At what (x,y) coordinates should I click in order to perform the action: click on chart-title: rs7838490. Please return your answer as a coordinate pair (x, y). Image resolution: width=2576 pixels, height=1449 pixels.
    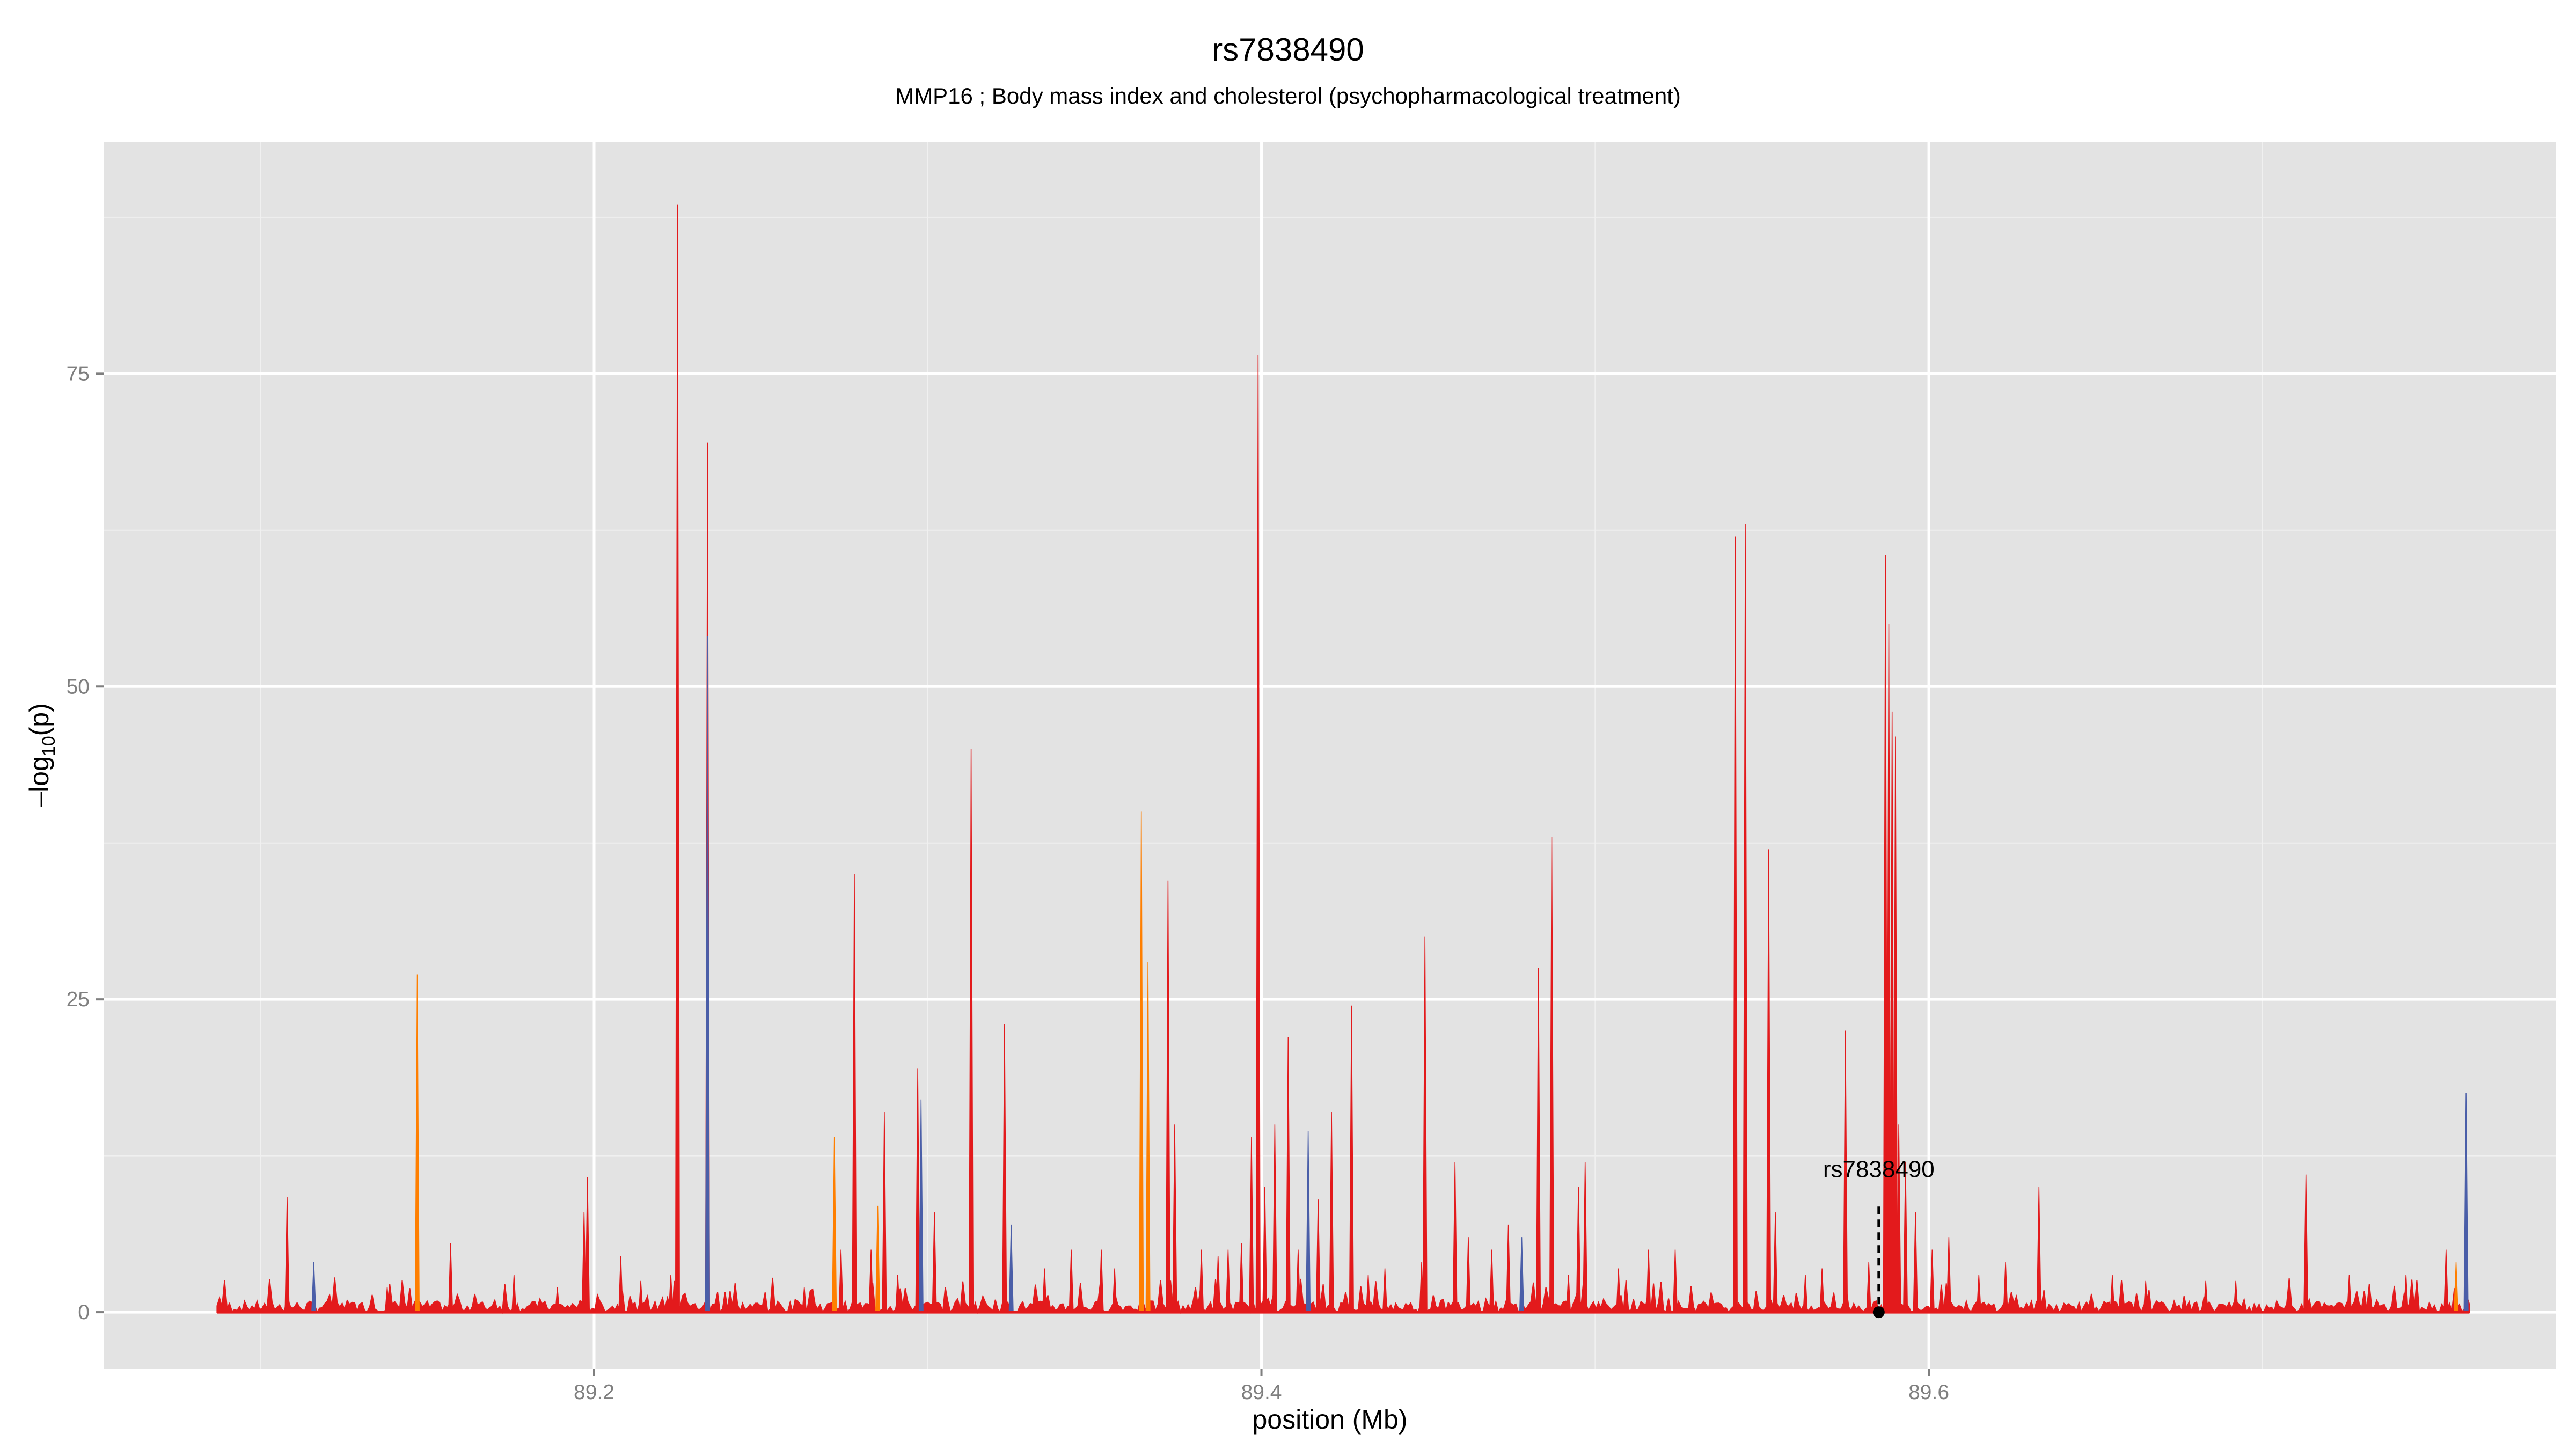
    Looking at the image, I should click on (1288, 50).